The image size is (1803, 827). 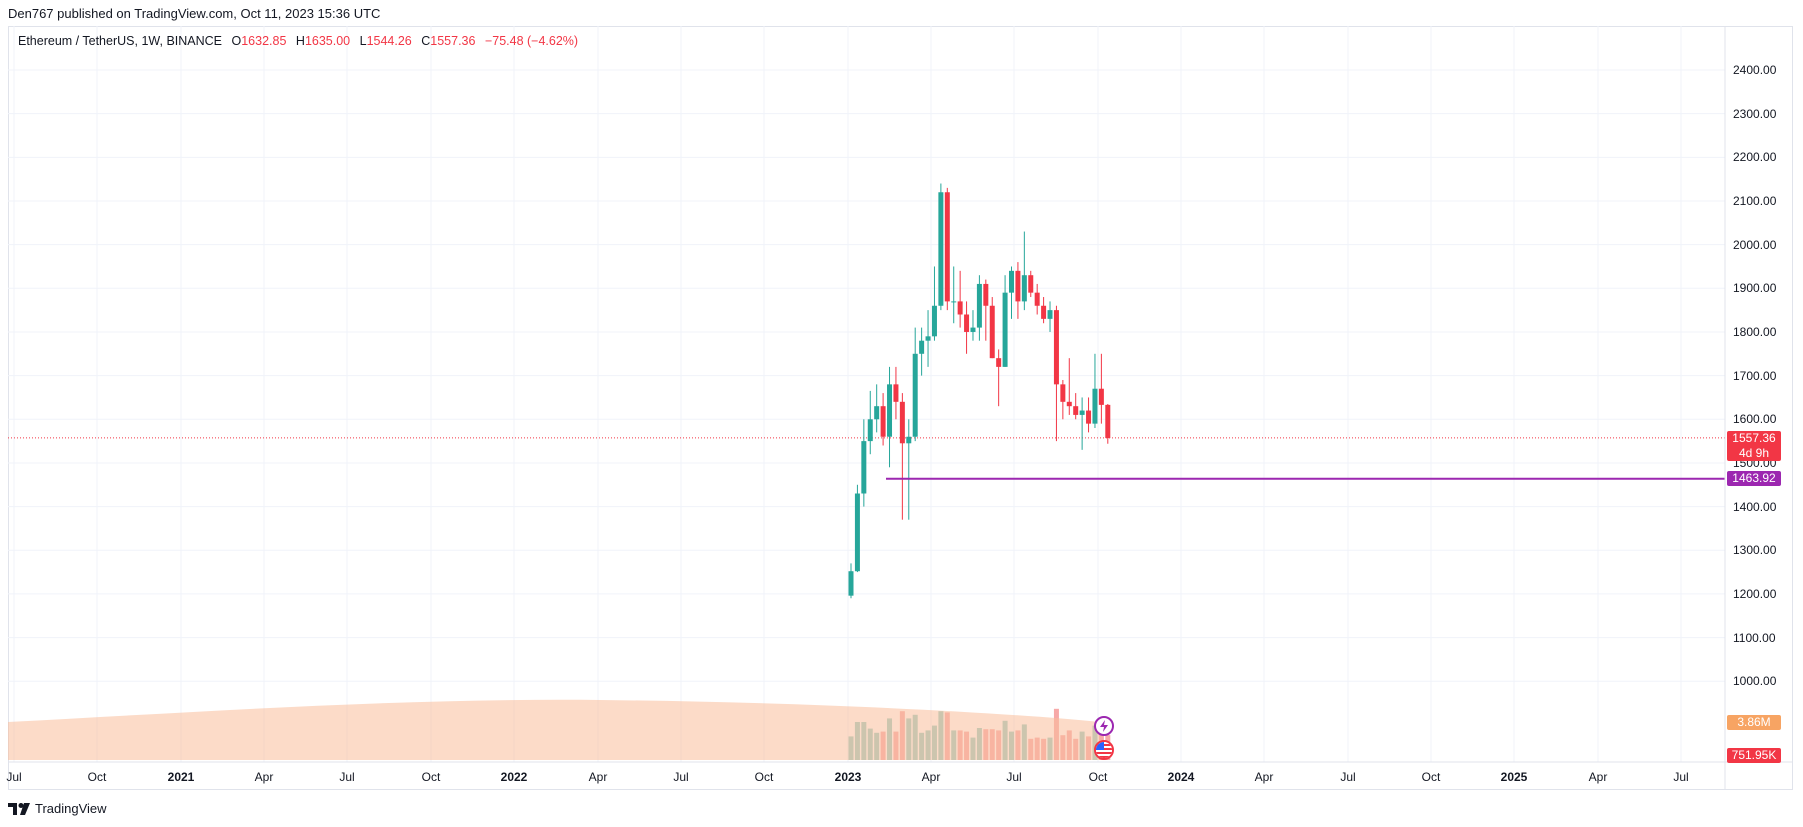 I want to click on candles, so click(x=979, y=391).